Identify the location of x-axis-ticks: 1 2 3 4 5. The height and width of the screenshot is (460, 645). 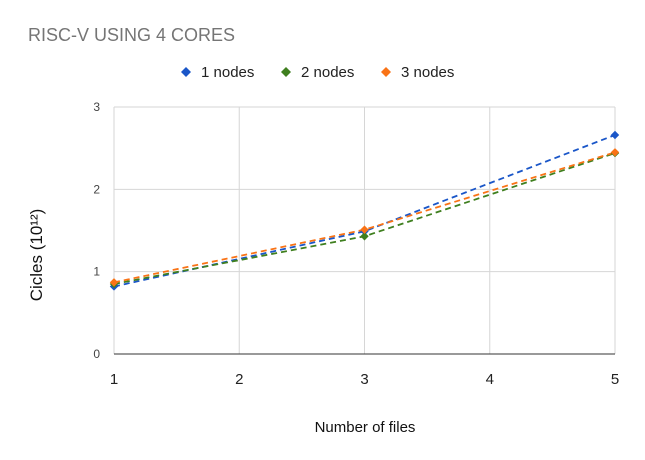
(364, 379).